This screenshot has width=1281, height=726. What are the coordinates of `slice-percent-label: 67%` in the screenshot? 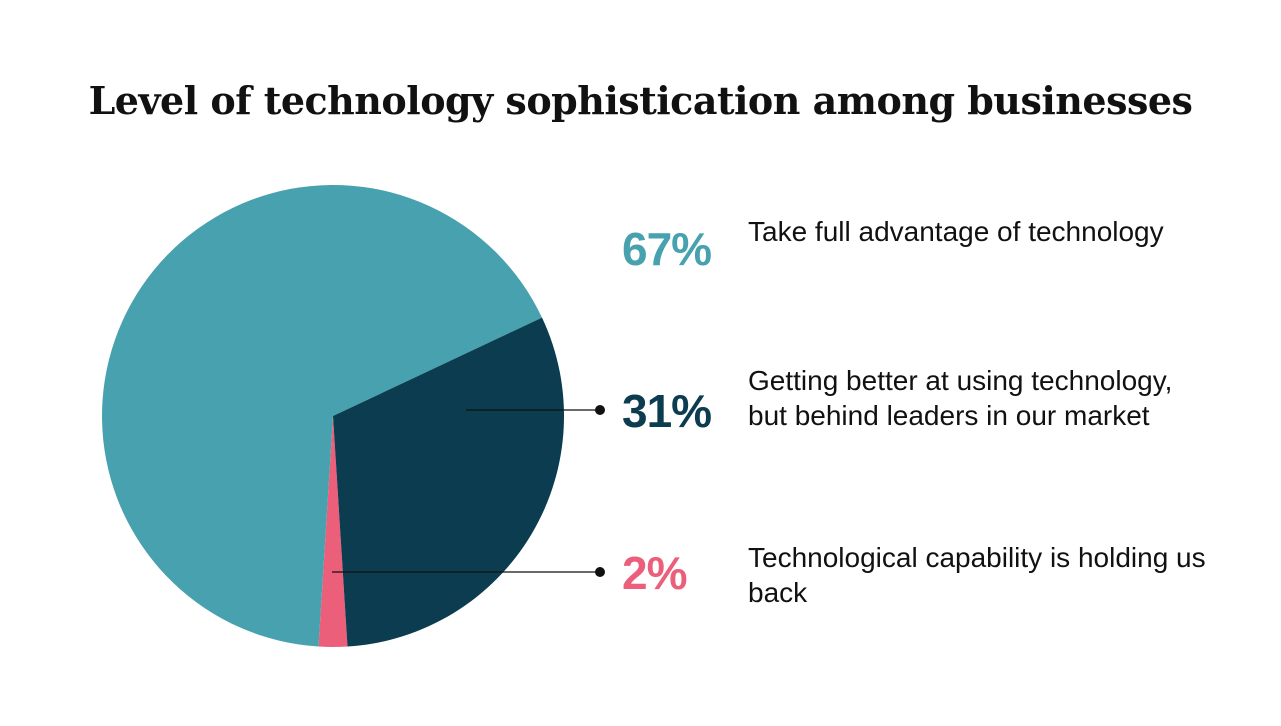 It's located at (667, 249).